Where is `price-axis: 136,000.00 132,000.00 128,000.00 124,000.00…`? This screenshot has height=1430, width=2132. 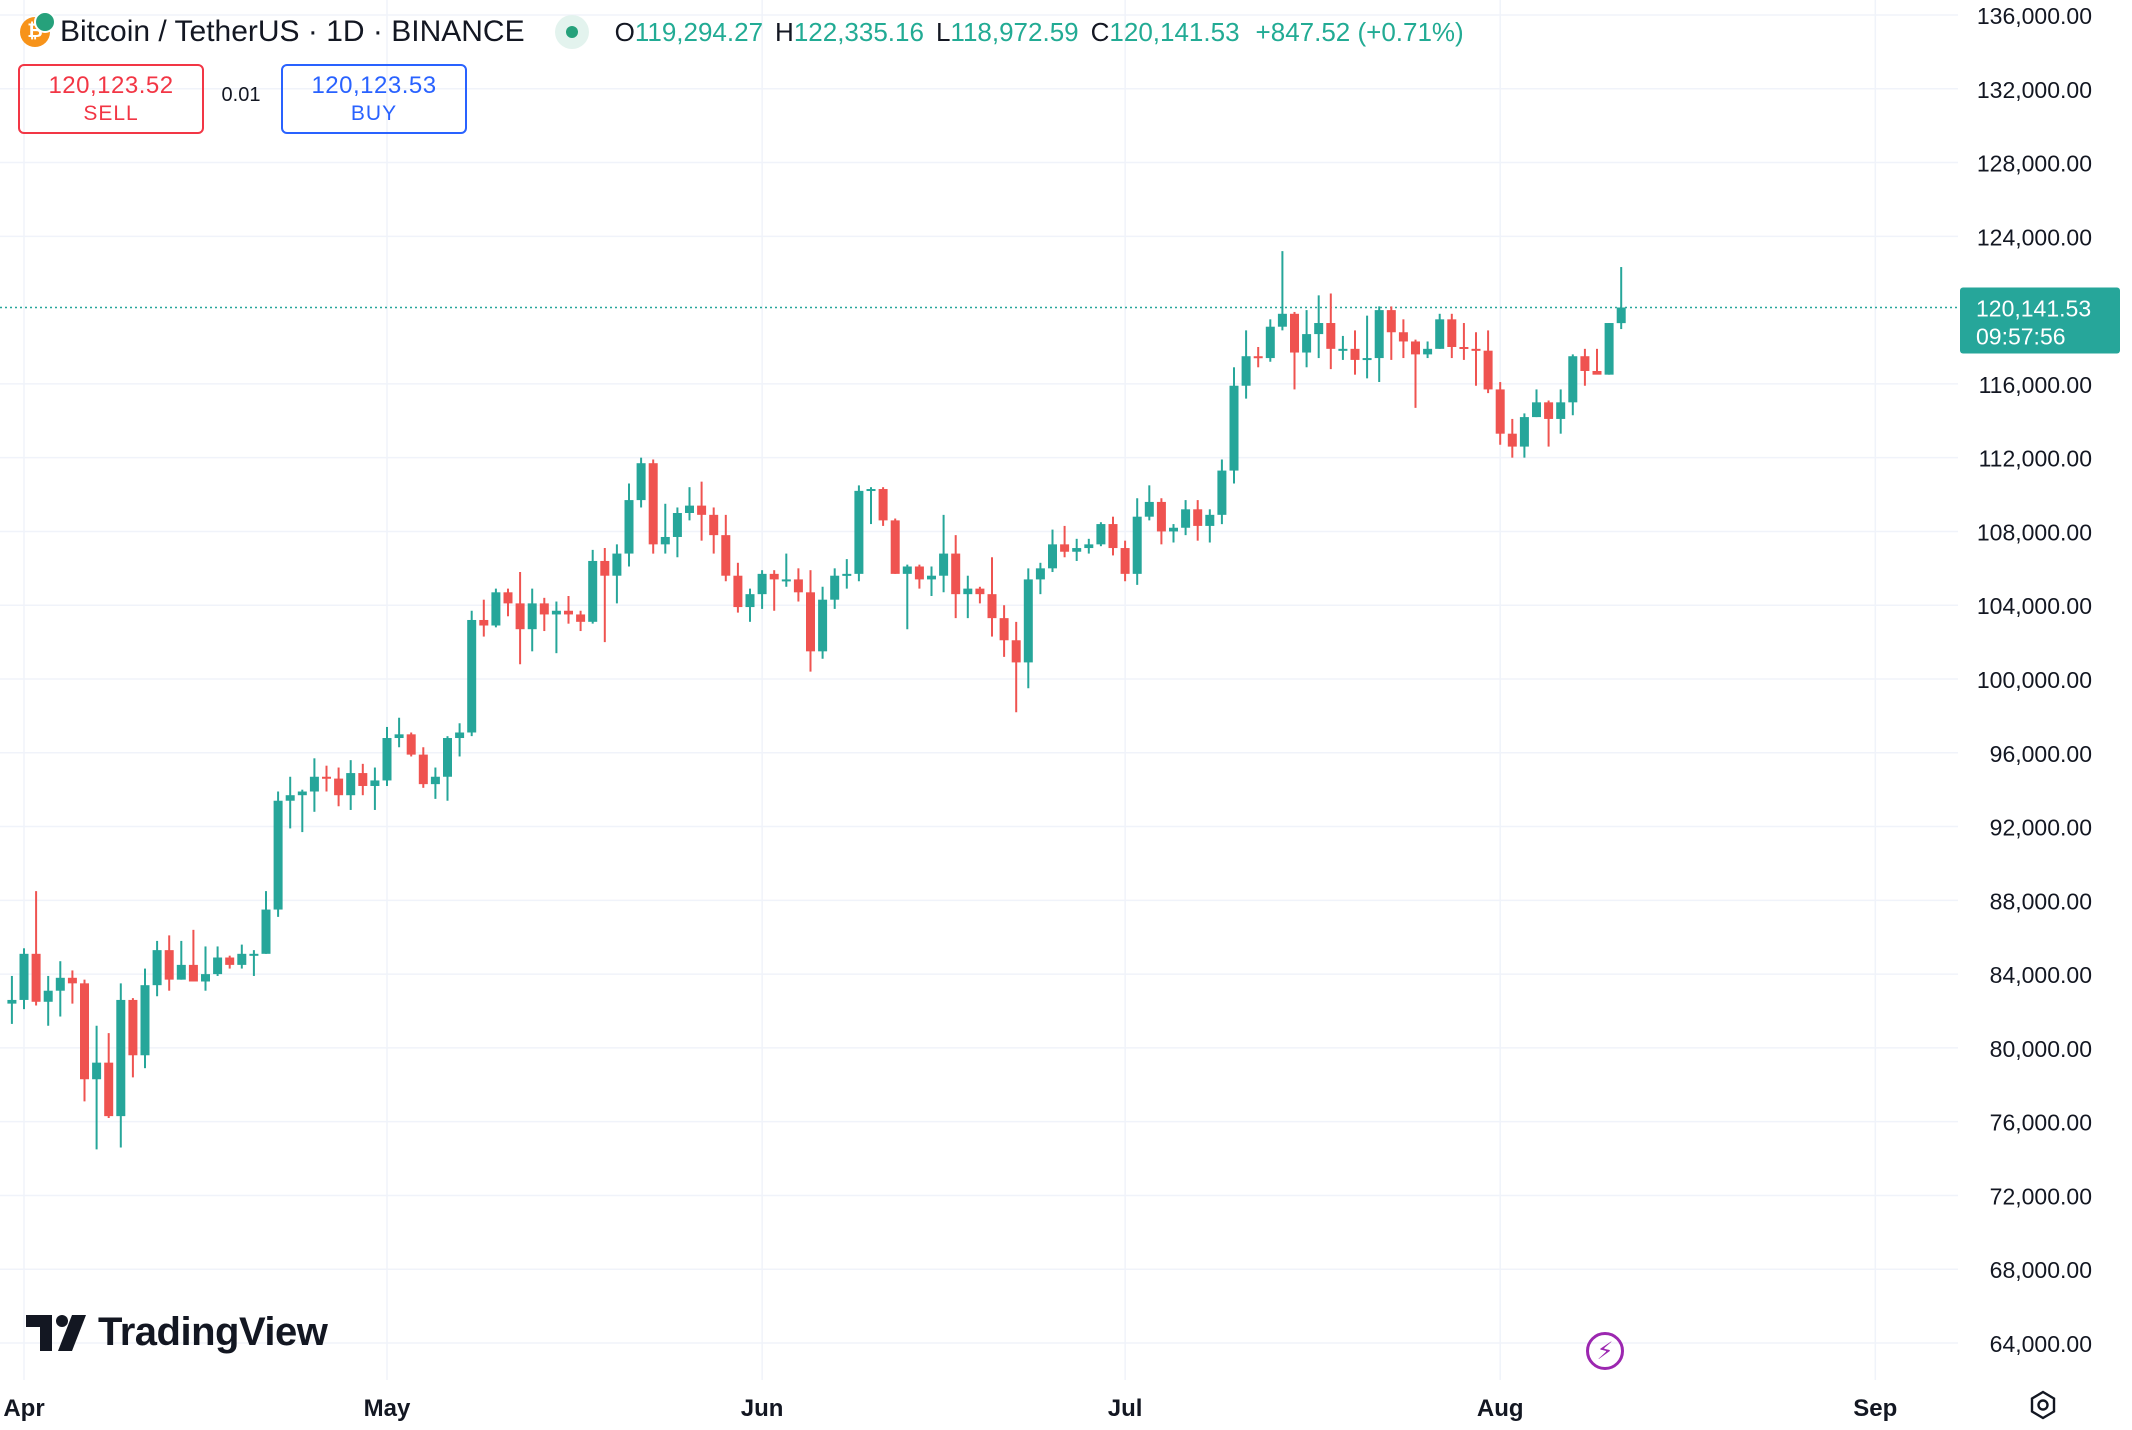
price-axis: 136,000.00 132,000.00 128,000.00 124,000.00… is located at coordinates (2034, 680).